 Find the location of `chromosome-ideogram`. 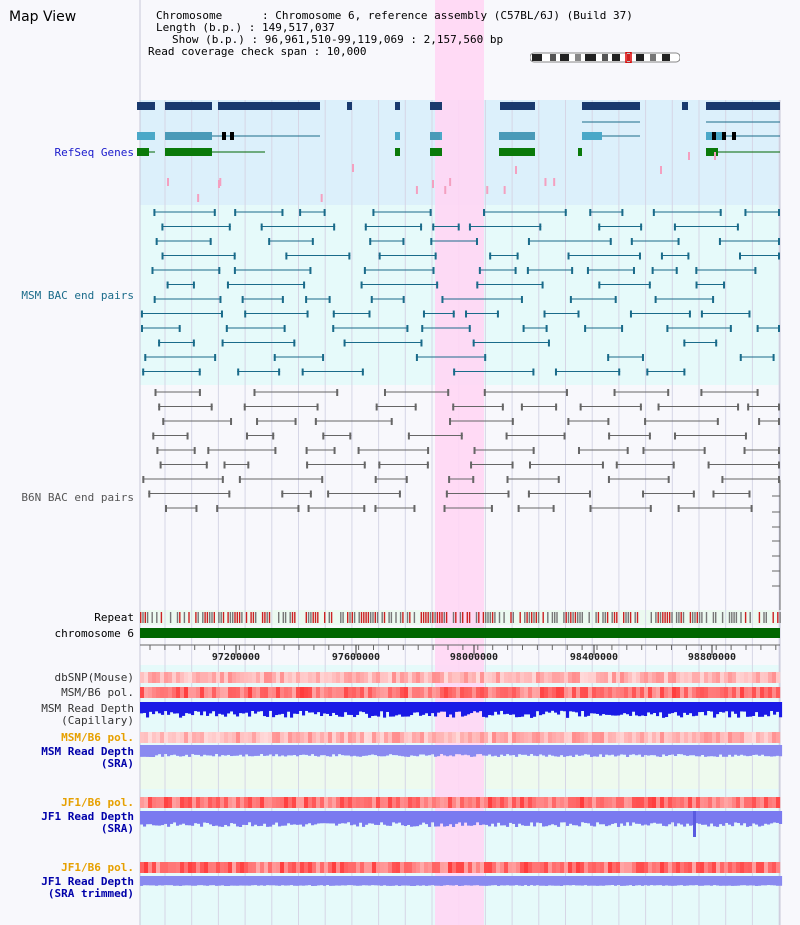

chromosome-ideogram is located at coordinates (605, 57).